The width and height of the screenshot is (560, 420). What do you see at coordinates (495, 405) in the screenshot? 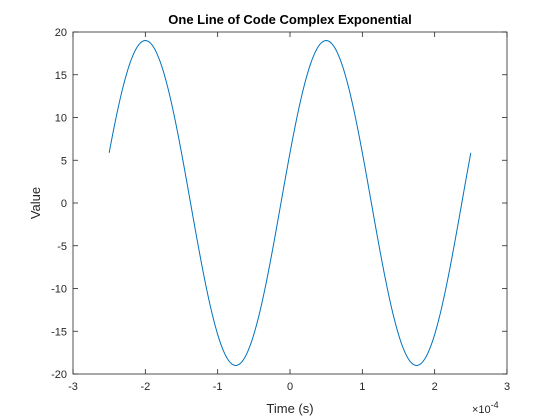
I see `x-exponent-power: -4` at bounding box center [495, 405].